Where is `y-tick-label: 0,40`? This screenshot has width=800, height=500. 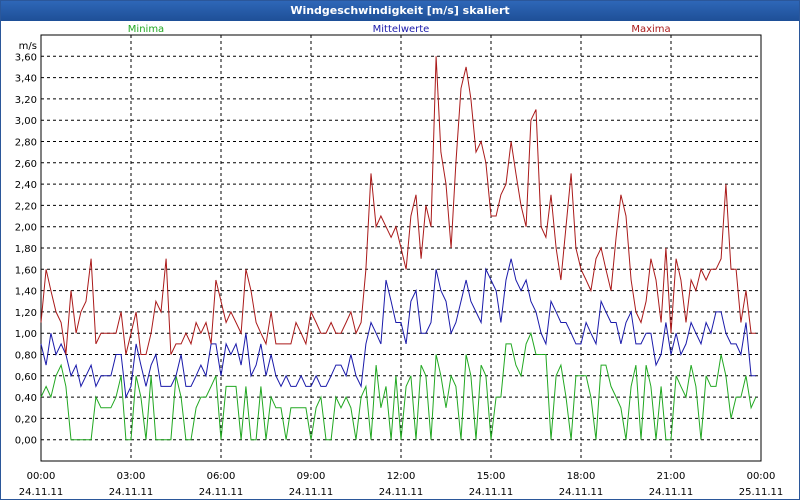 y-tick-label: 0,40 is located at coordinates (26, 398).